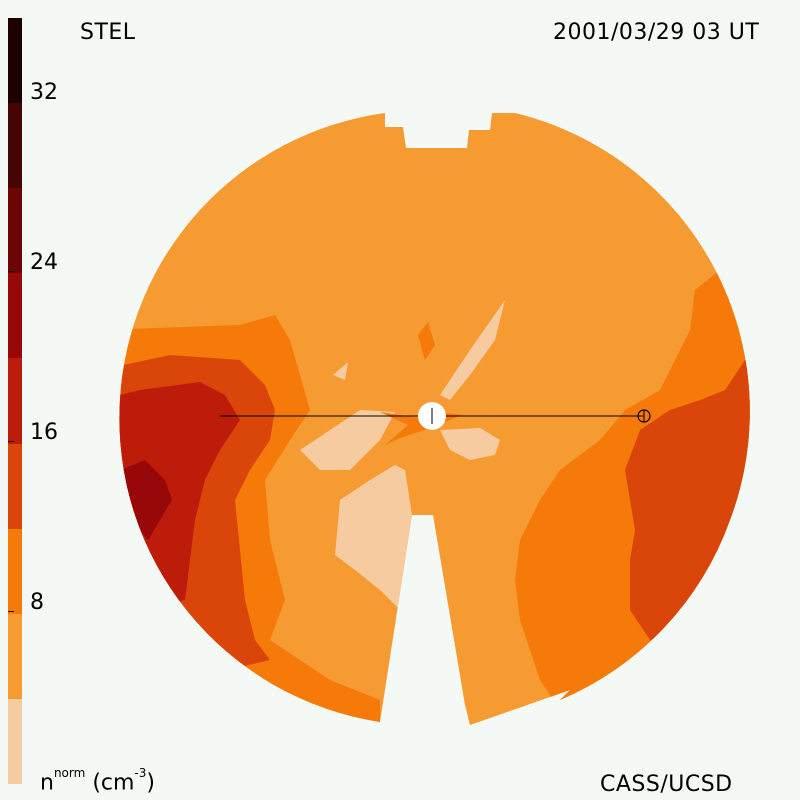  Describe the element at coordinates (47, 783) in the screenshot. I see `unit-base: n` at that location.